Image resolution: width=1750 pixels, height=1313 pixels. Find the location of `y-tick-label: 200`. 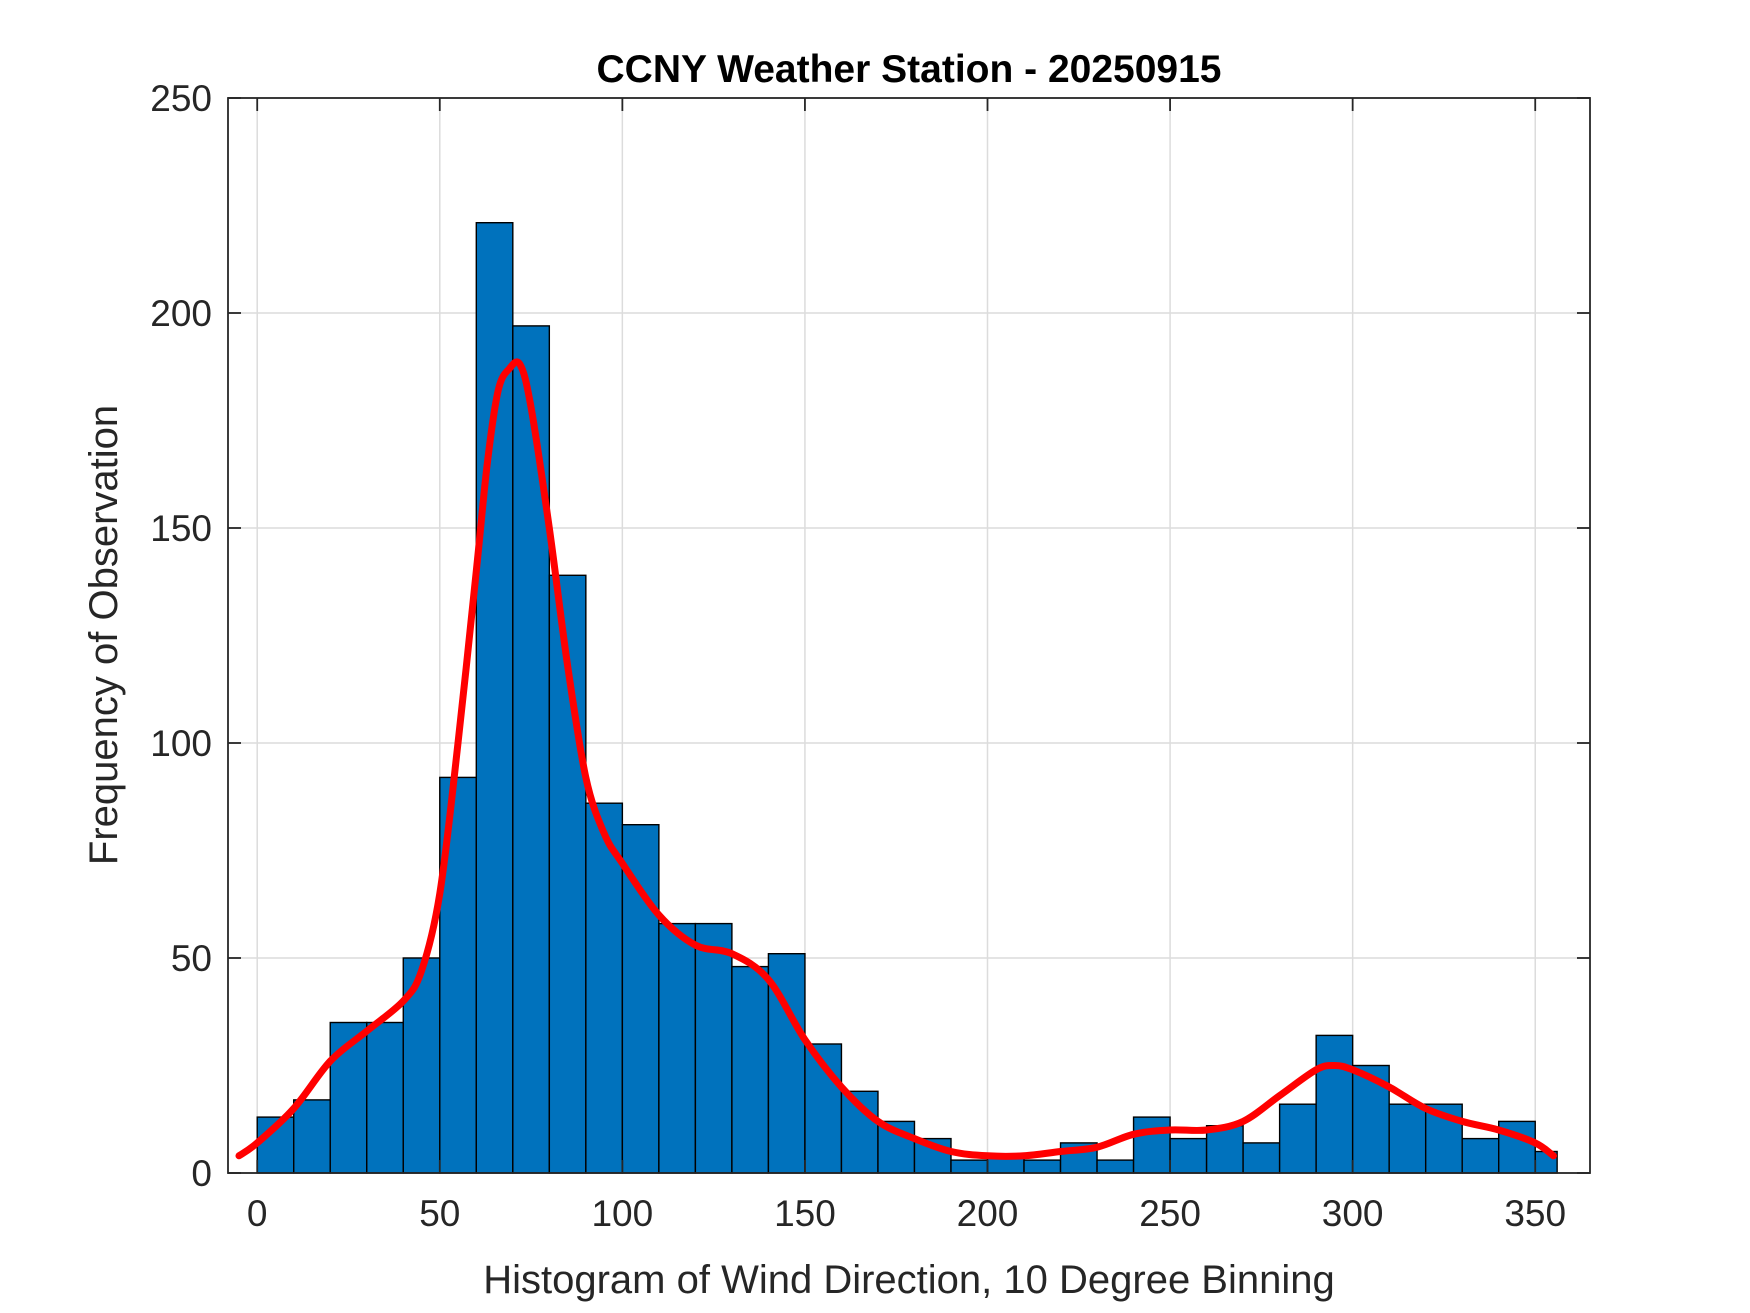

y-tick-label: 200 is located at coordinates (181, 313).